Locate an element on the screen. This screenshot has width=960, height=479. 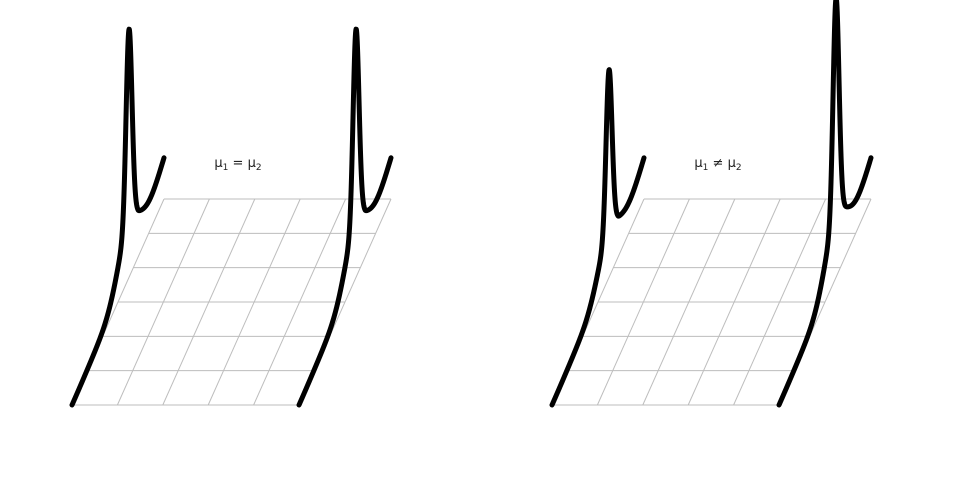
relation-symbol: ≠ is located at coordinates (718, 163).